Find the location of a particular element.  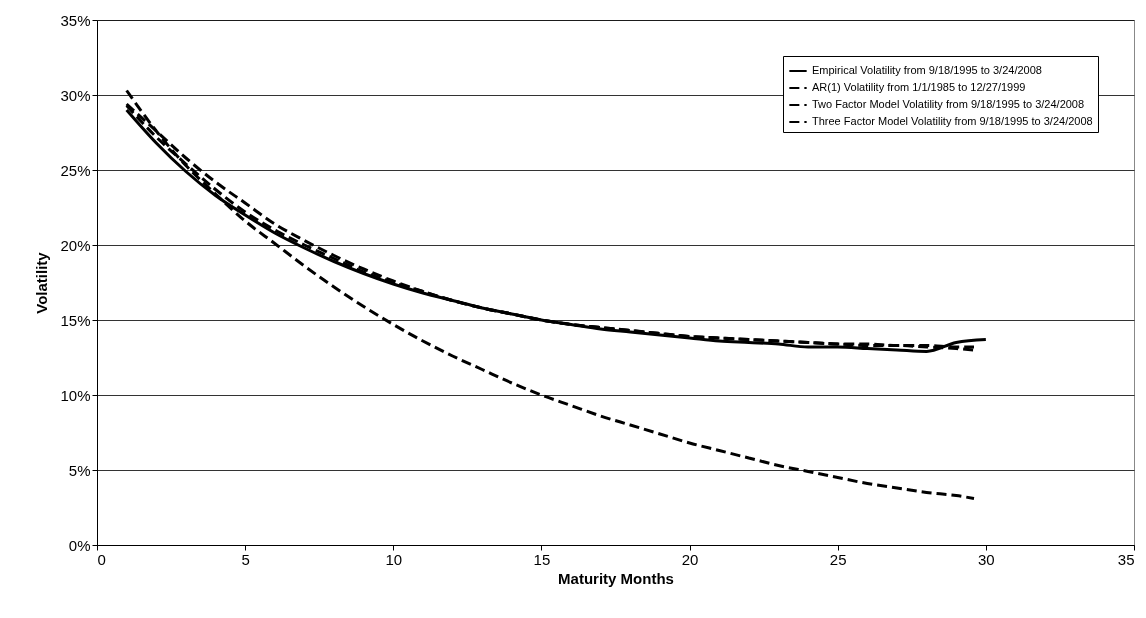

legend-label: Two Factor Model Volatility from 9/18/1995 to 3/24/2008 is located at coordinates (948, 104).